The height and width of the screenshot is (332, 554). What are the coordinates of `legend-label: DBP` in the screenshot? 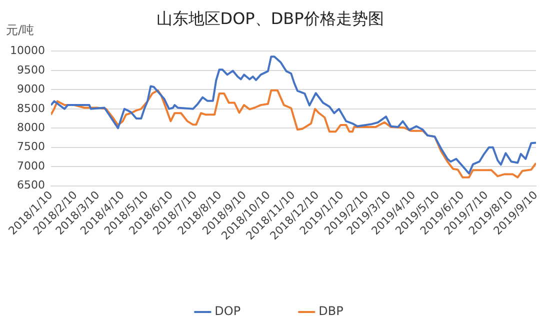 It's located at (331, 311).